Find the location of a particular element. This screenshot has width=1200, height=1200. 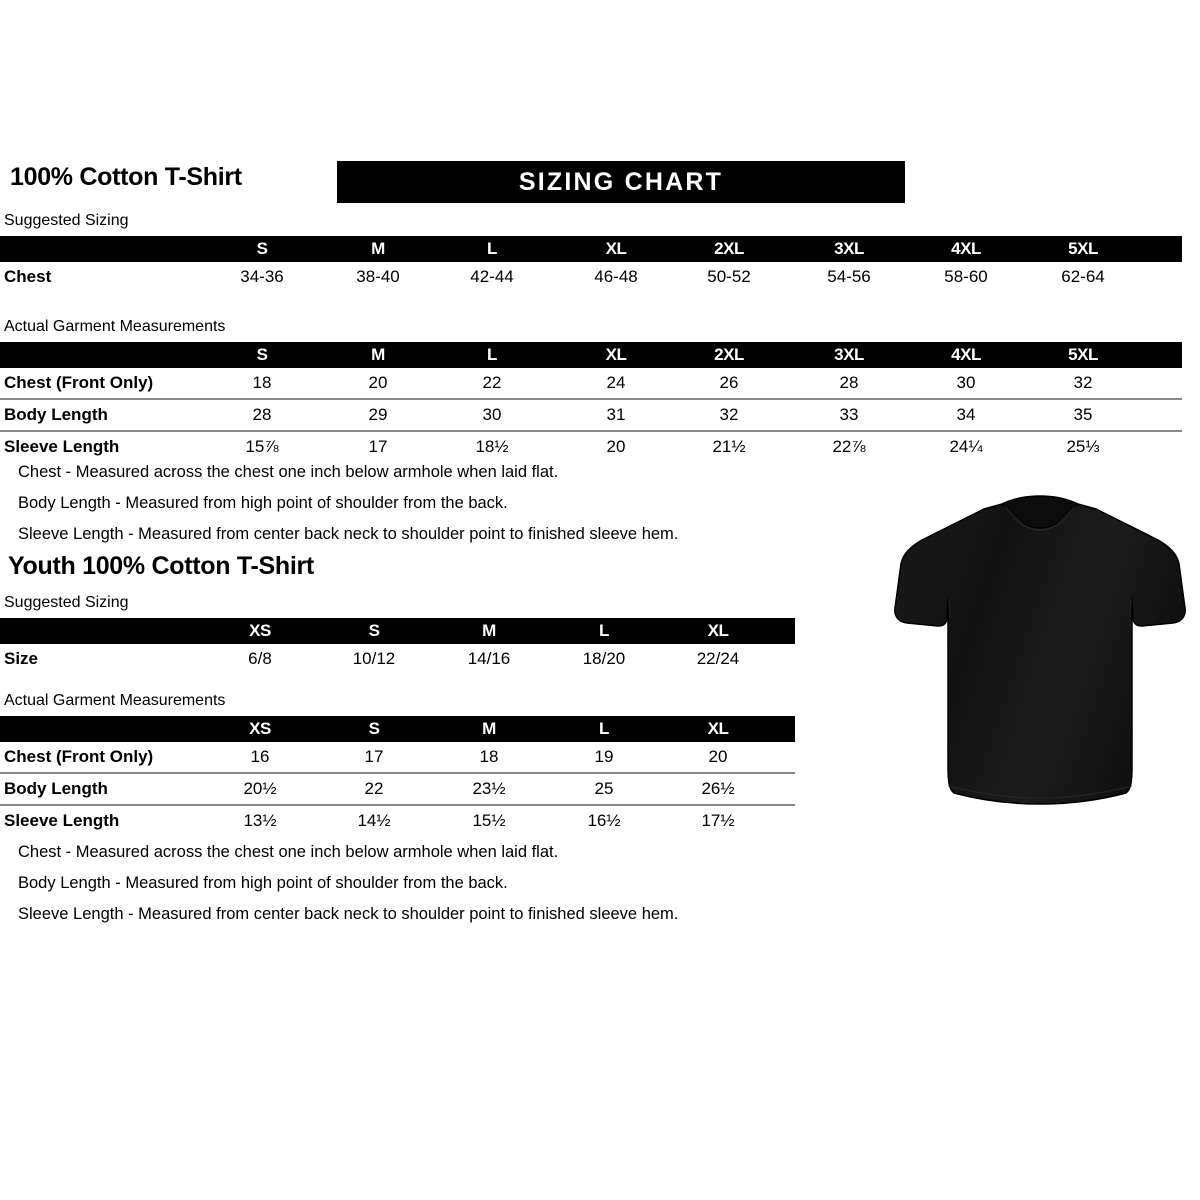

row-label: Chest is located at coordinates (28, 276).